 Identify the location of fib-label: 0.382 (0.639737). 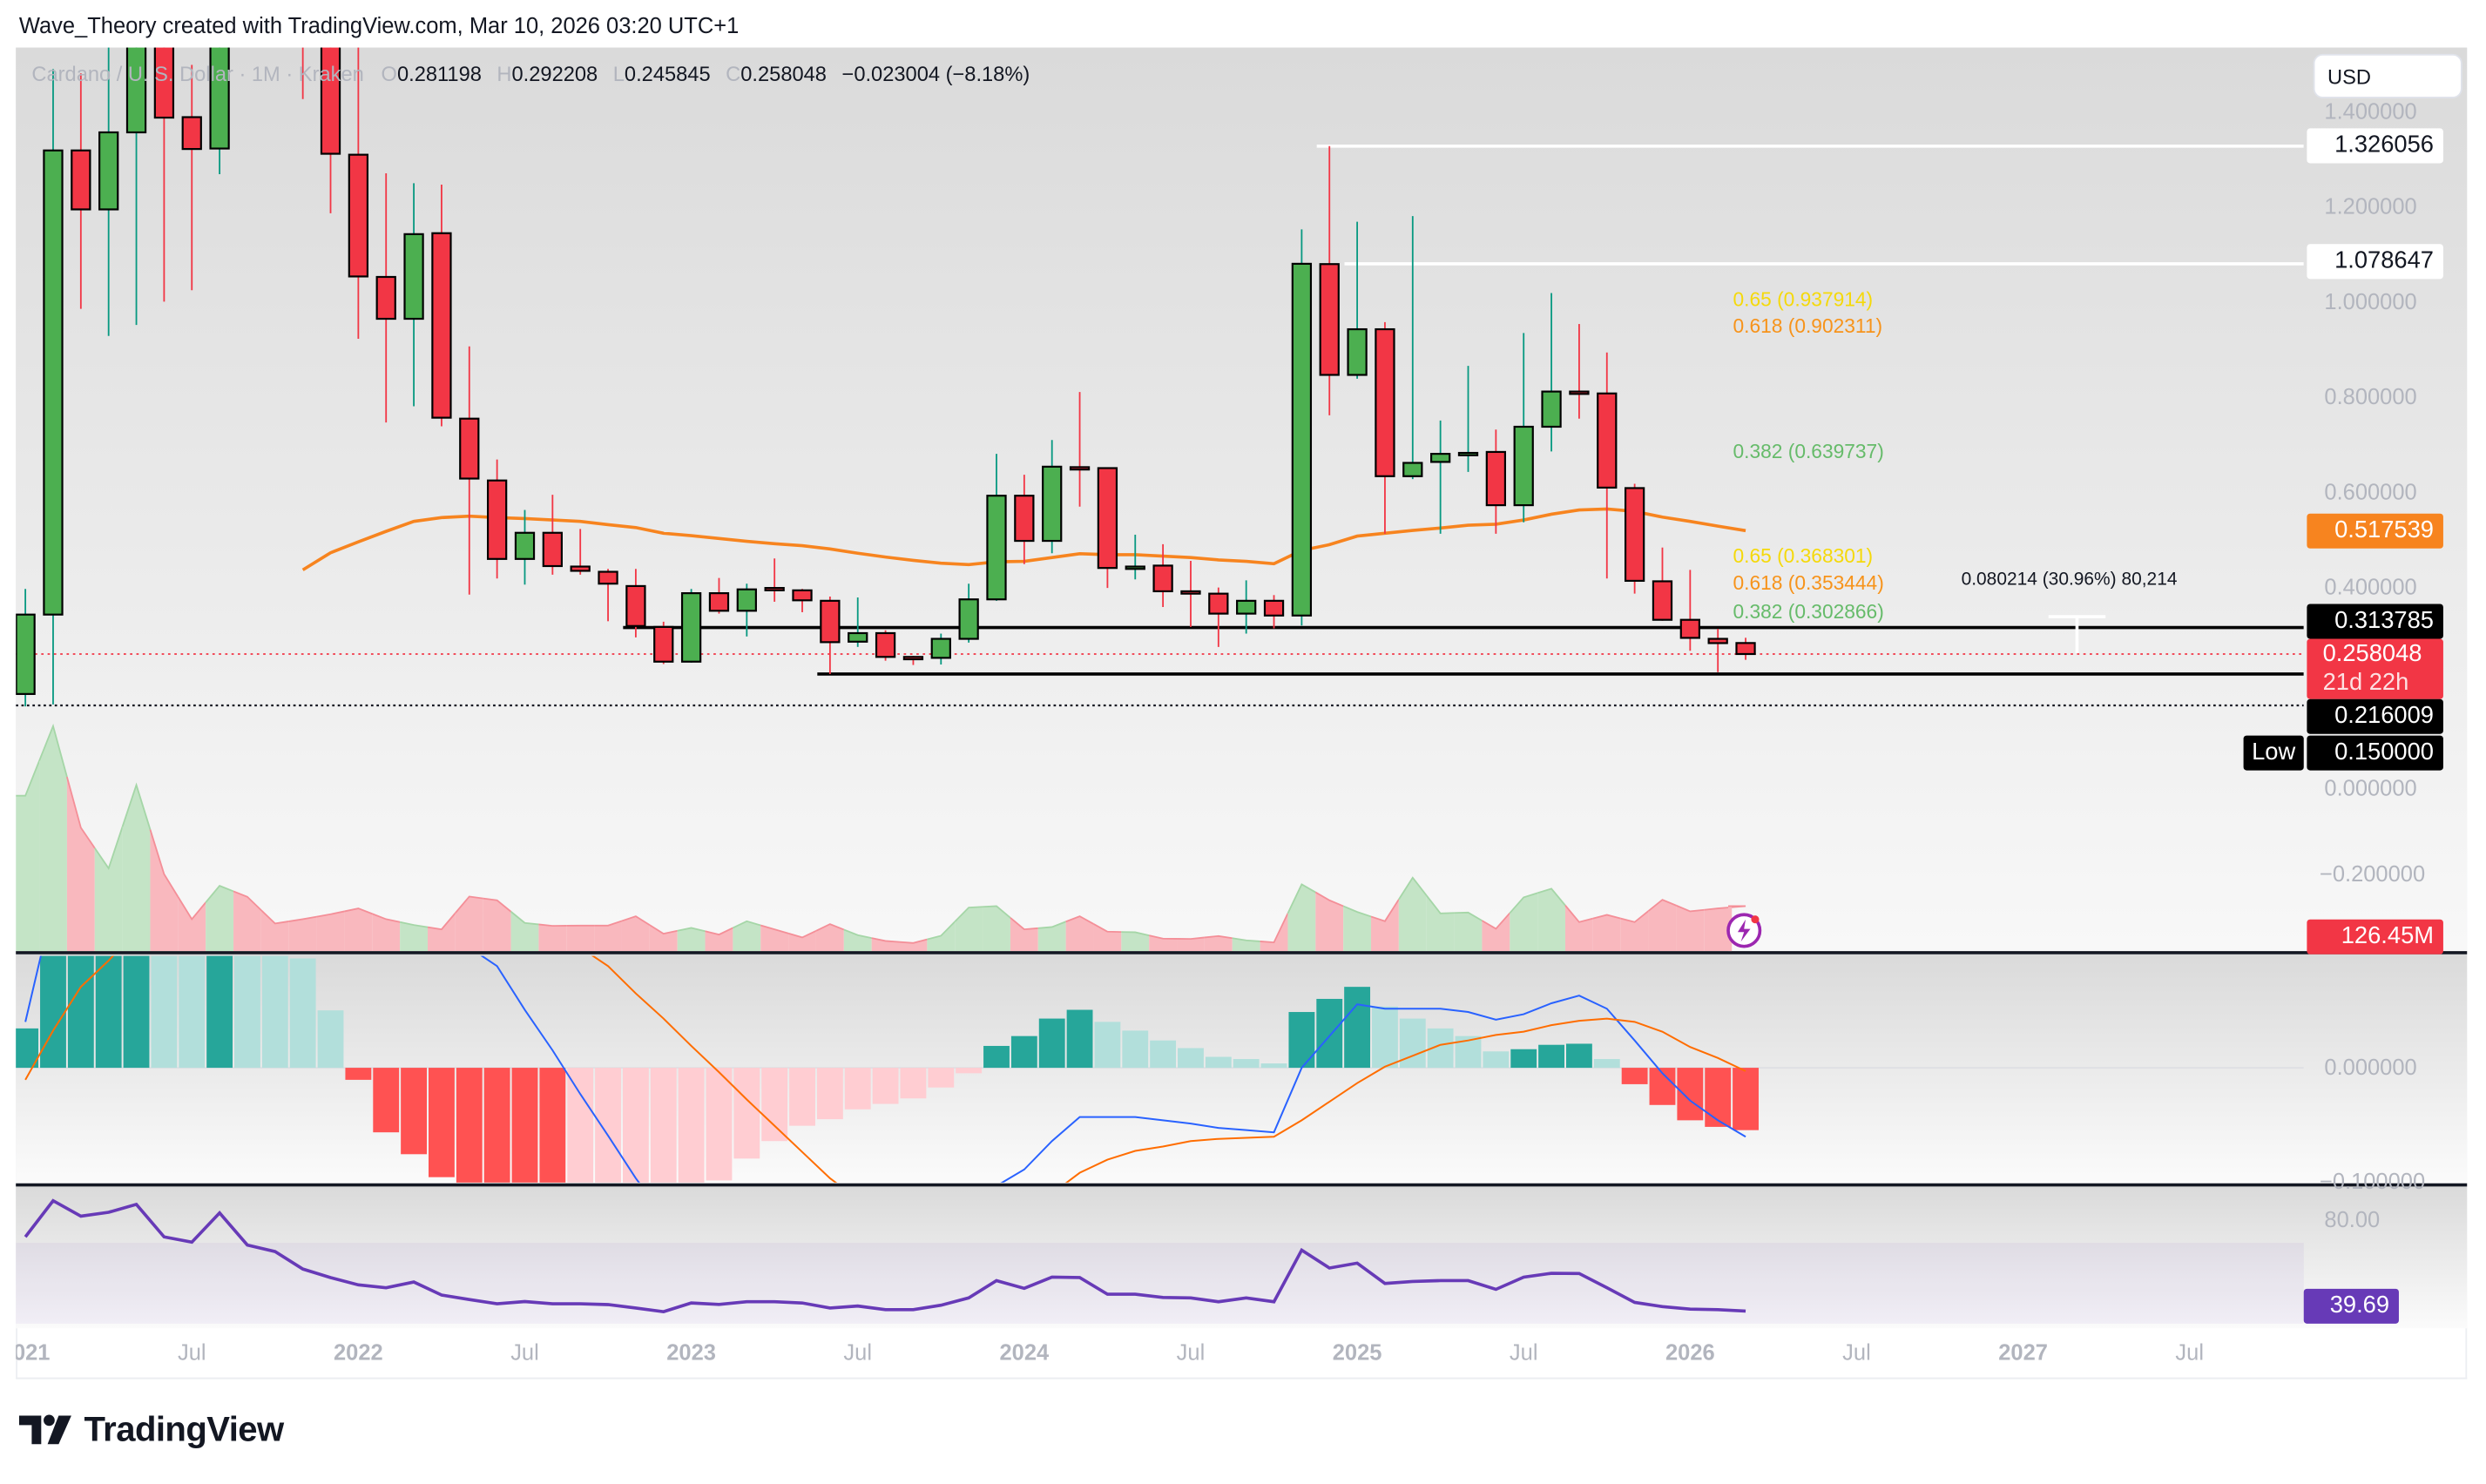
(1808, 452).